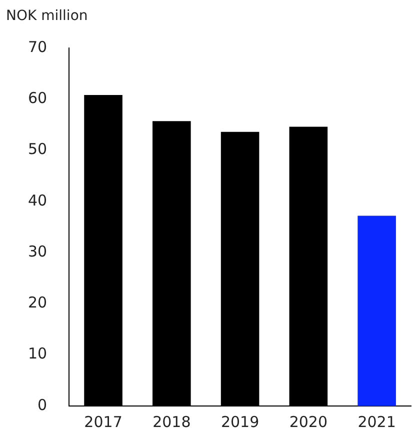 This screenshot has height=442, width=417. What do you see at coordinates (47, 16) in the screenshot?
I see `y-axis-title: NOK million` at bounding box center [47, 16].